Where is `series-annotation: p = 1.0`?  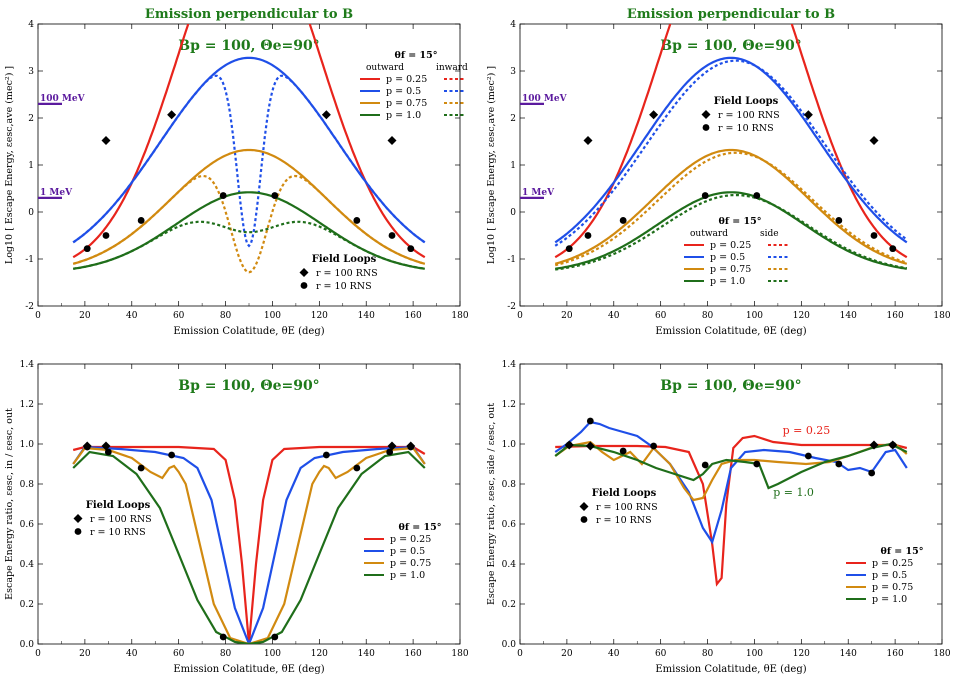
series-annotation: p = 1.0 is located at coordinates (793, 492).